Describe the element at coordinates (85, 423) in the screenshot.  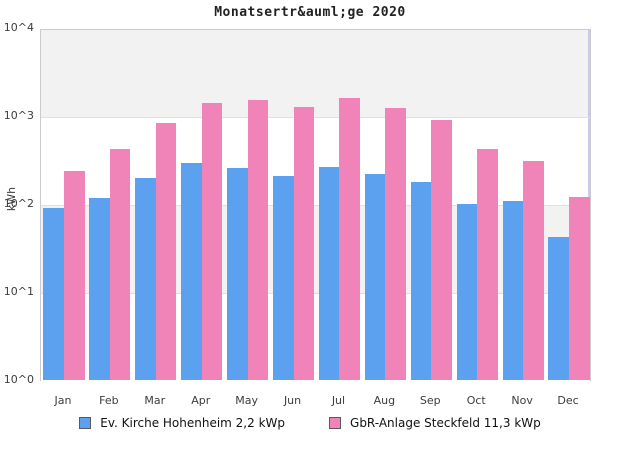
I see `legend-swatch-blue` at that location.